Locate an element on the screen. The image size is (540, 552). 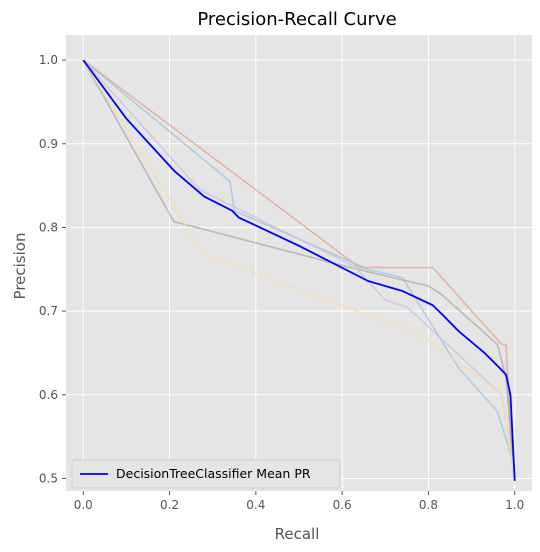
x-tick-label: 0.0 is located at coordinates (83, 505).